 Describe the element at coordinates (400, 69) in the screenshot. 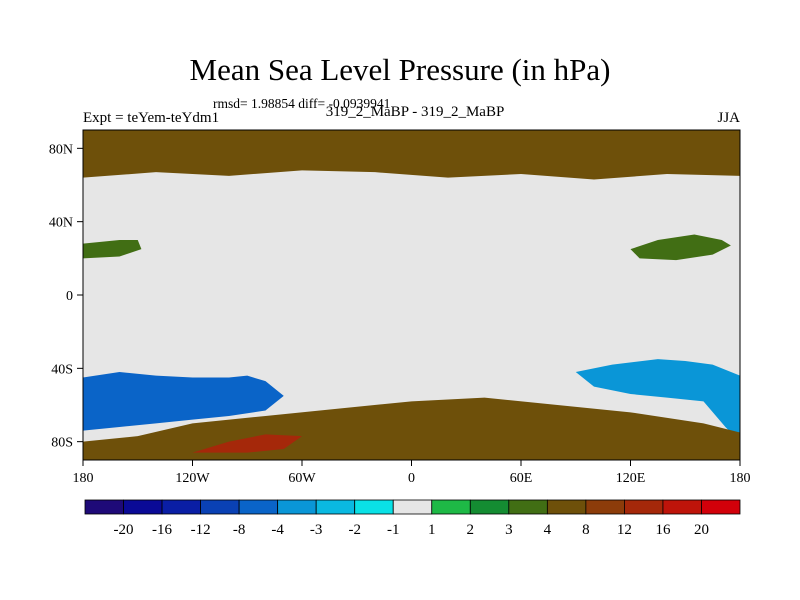

I see `chart-title: Mean Sea Level Pressure (in hPa)` at that location.